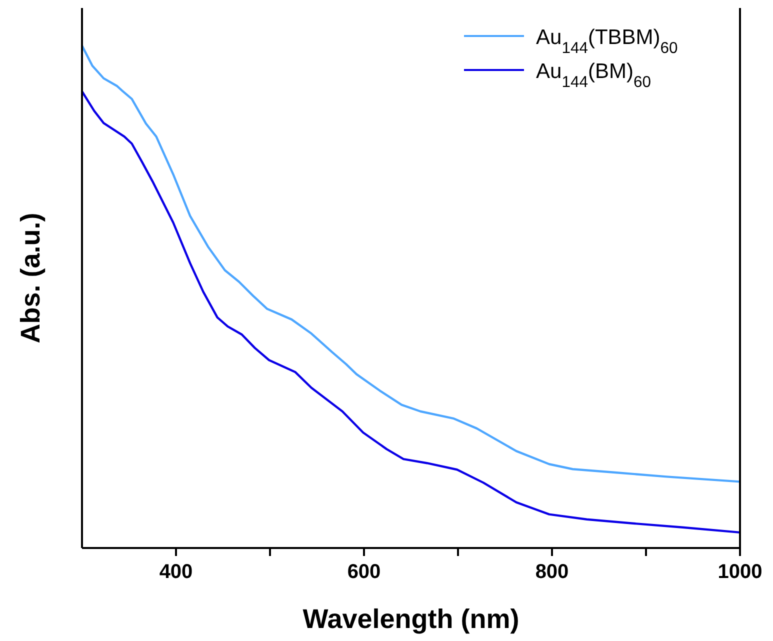  Describe the element at coordinates (364, 572) in the screenshot. I see `x-tick-label: 600` at that location.